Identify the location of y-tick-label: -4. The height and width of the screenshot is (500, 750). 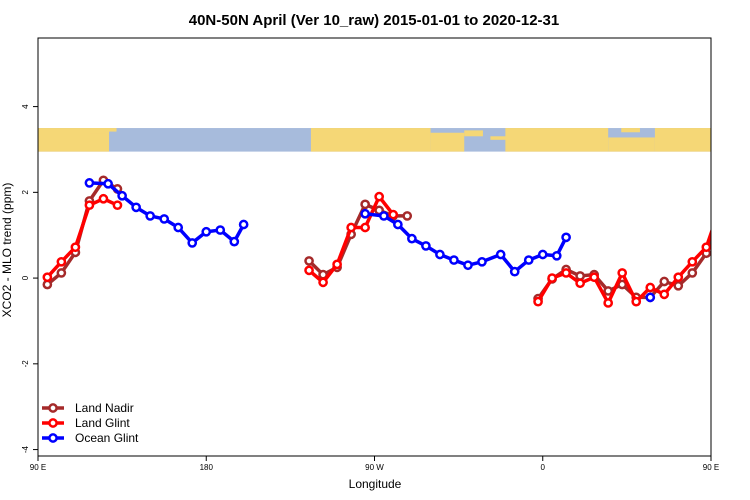
(25, 449).